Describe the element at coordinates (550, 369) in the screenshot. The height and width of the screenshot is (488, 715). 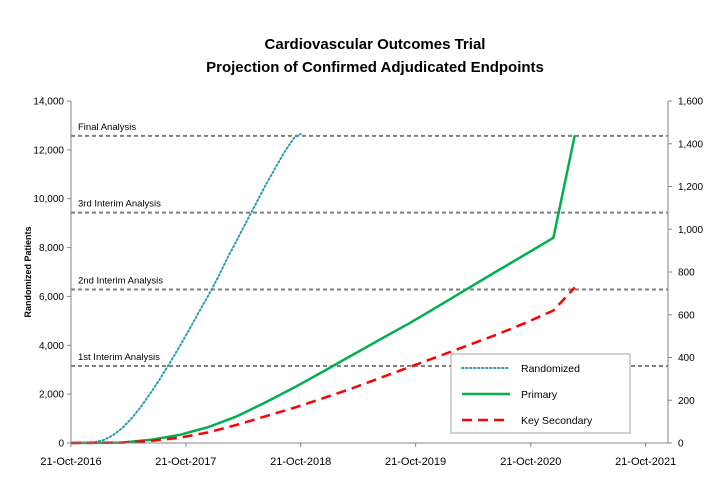
I see `legend-label: Randomized` at that location.